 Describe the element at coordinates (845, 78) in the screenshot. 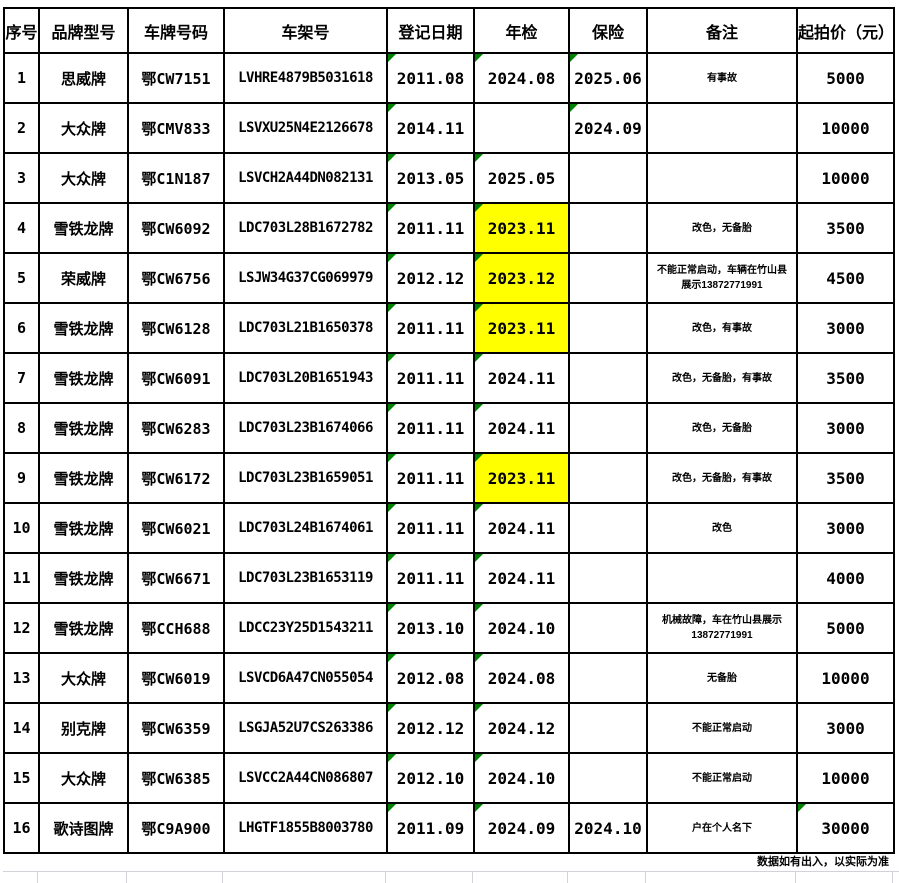

I see `cell-price: 5000` at that location.